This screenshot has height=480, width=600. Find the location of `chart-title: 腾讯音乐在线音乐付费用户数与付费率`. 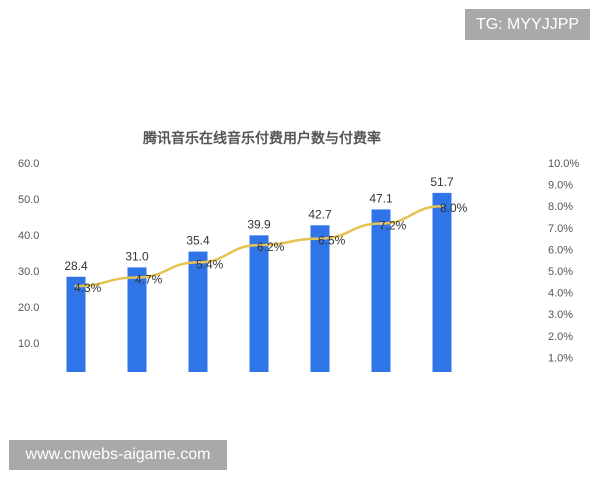

chart-title: 腾讯音乐在线音乐付费用户数与付费率 is located at coordinates (262, 138).